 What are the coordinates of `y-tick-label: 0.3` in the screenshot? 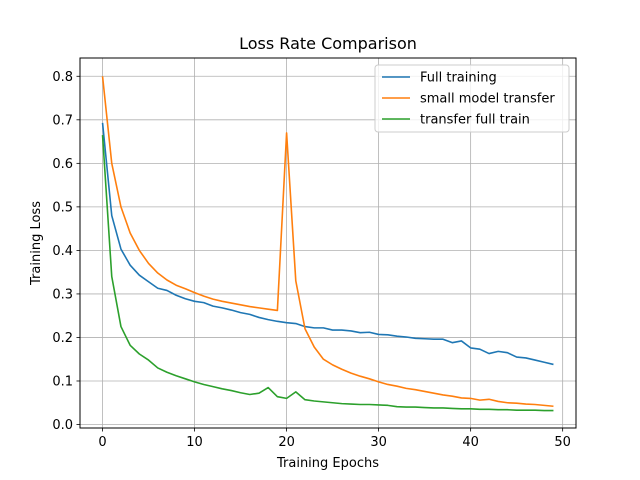 It's located at (62, 294).